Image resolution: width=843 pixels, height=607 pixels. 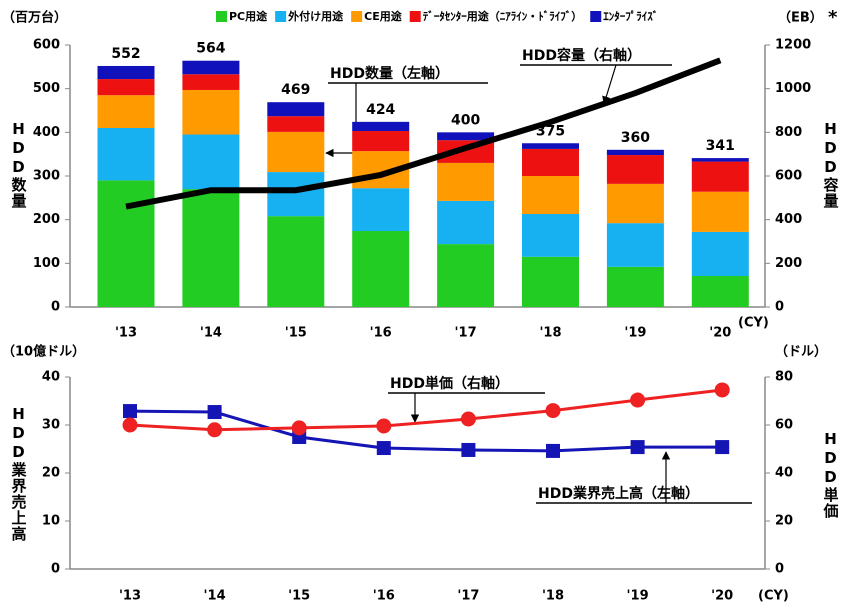 What do you see at coordinates (788, 263) in the screenshot?
I see `y2-tick-label: 200` at bounding box center [788, 263].